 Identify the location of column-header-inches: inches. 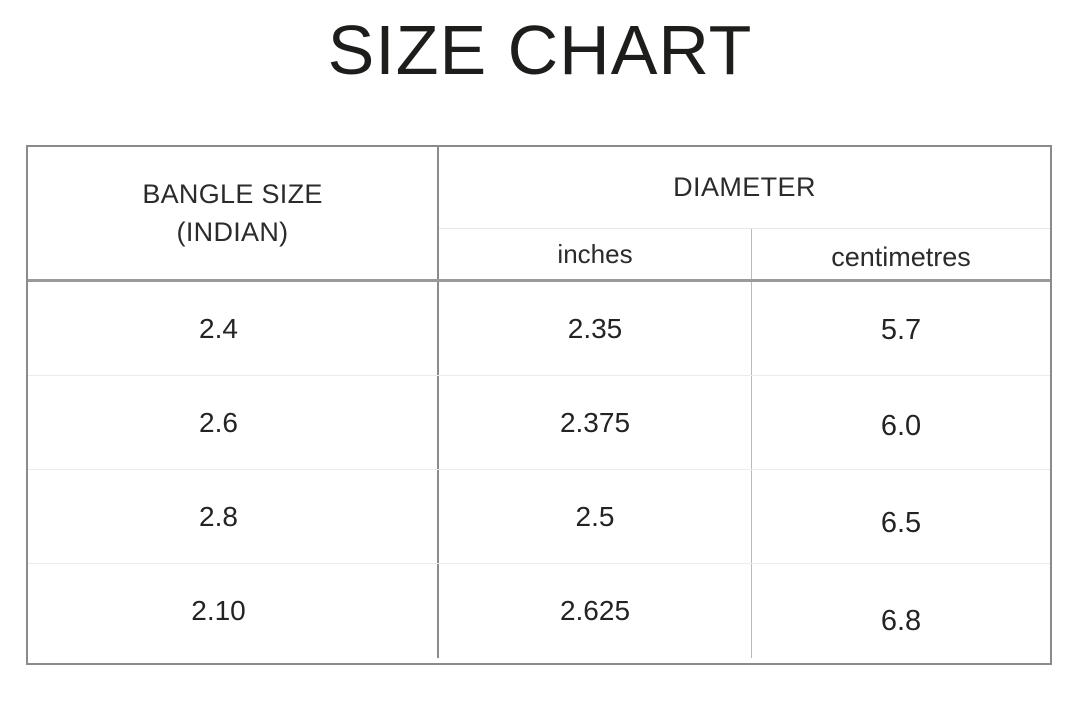
(595, 254).